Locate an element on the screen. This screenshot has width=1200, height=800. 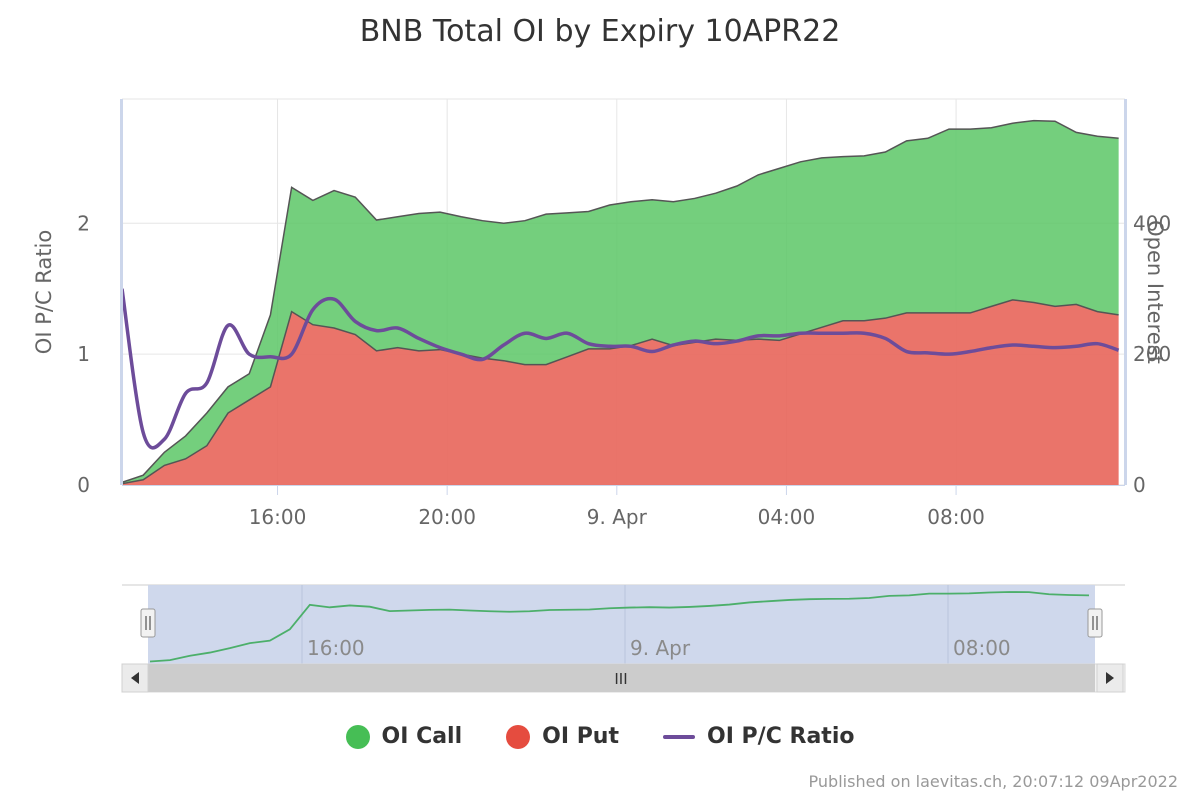
scrollbar-thumb is located at coordinates (621, 678).